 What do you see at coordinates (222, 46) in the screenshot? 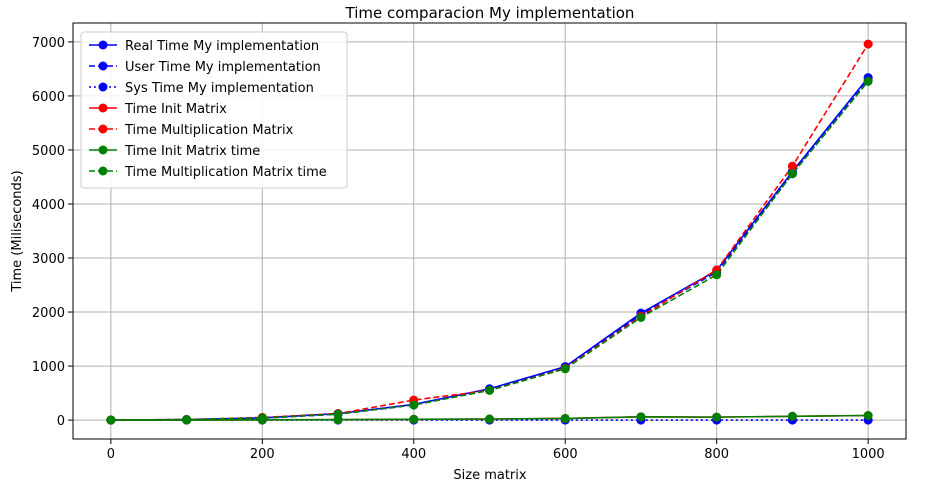
I see `legend-label: Real Time My implementation` at bounding box center [222, 46].